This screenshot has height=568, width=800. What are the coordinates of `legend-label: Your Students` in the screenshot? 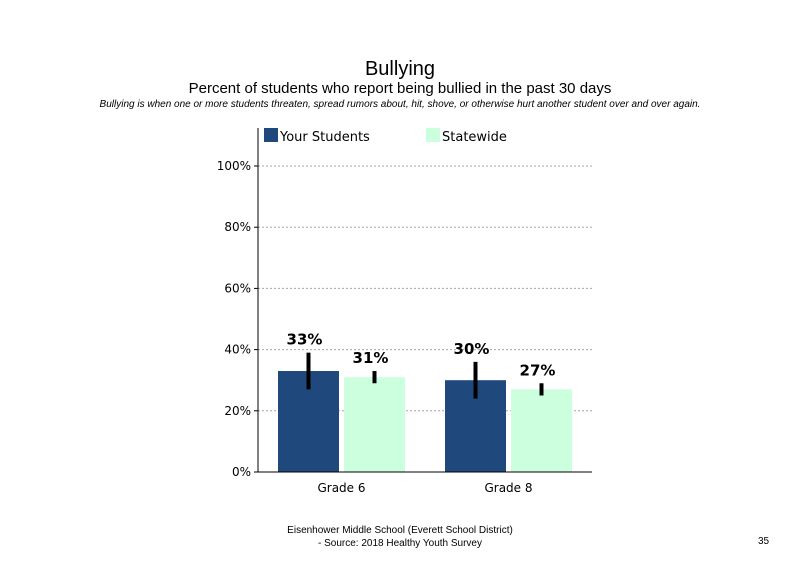 It's located at (324, 137).